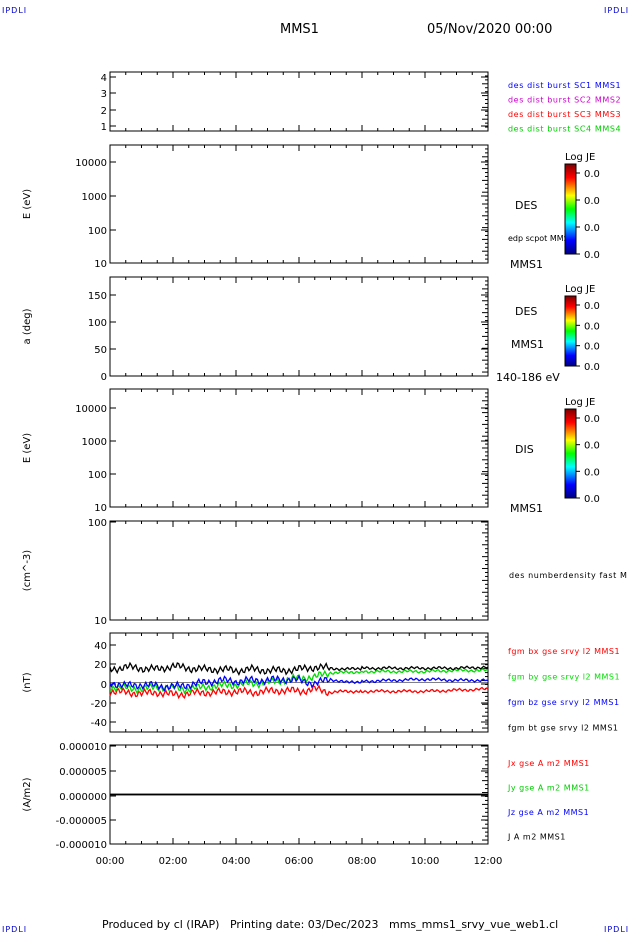 This screenshot has width=630, height=934. I want to click on plot-date: 05/Nov/2020 00:00, so click(490, 29).